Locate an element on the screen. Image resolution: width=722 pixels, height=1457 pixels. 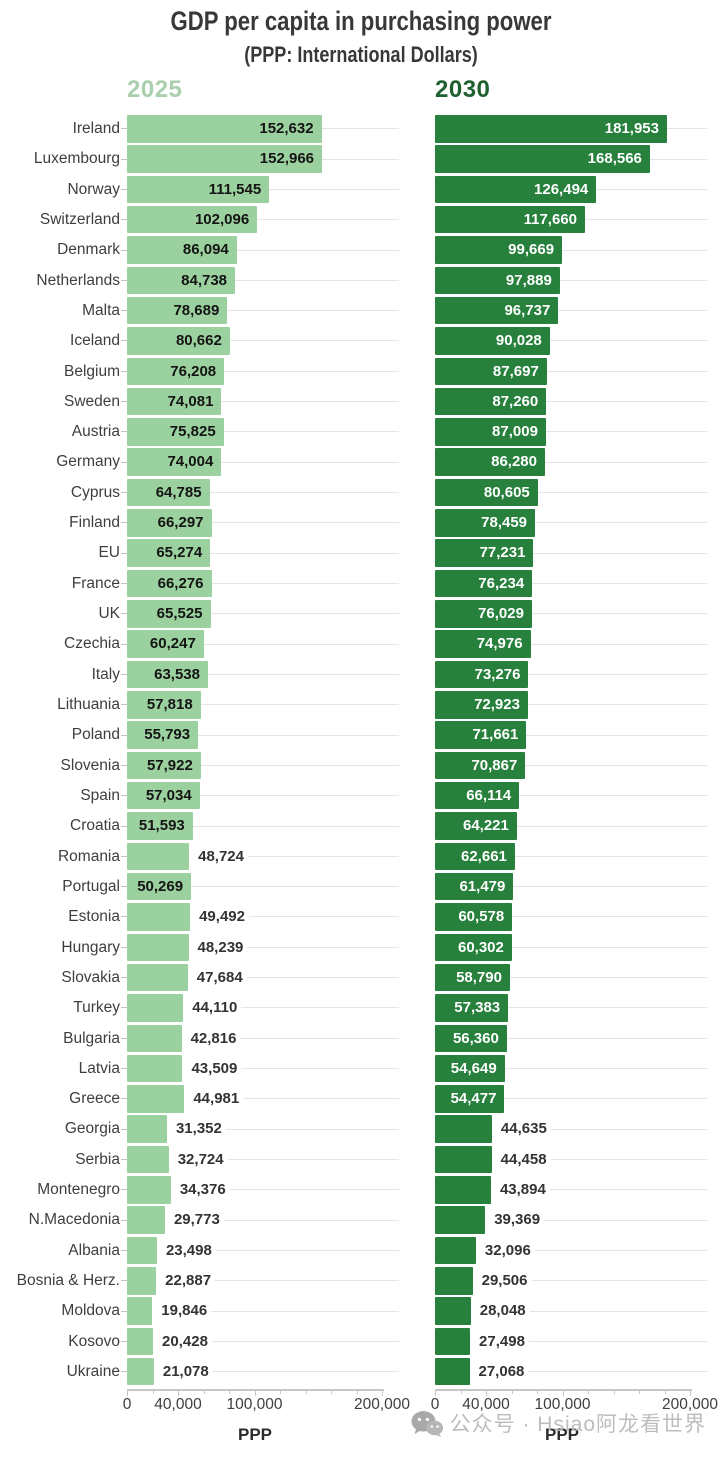
bar-value-label: 71,661 is located at coordinates (495, 735).